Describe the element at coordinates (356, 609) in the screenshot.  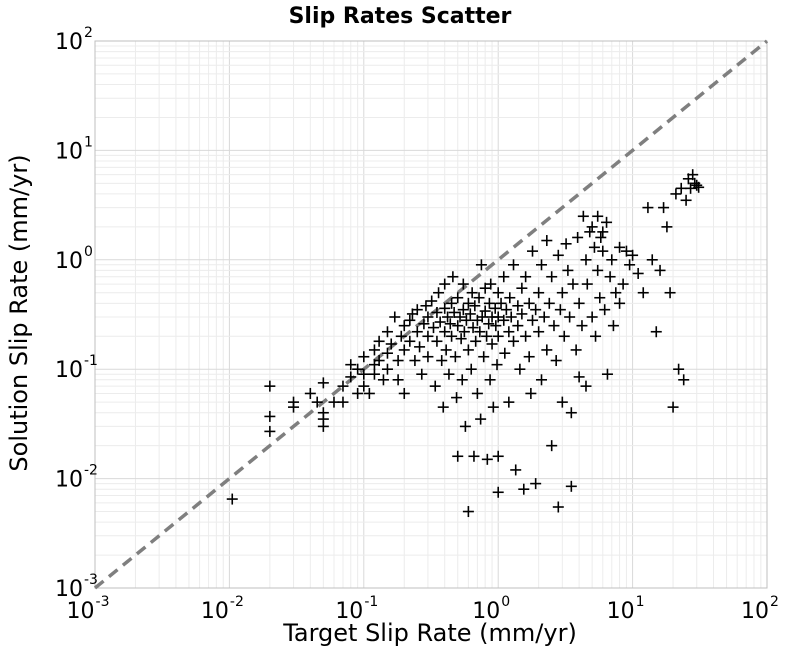
I see `x-tick-label: 10⁻¹` at that location.